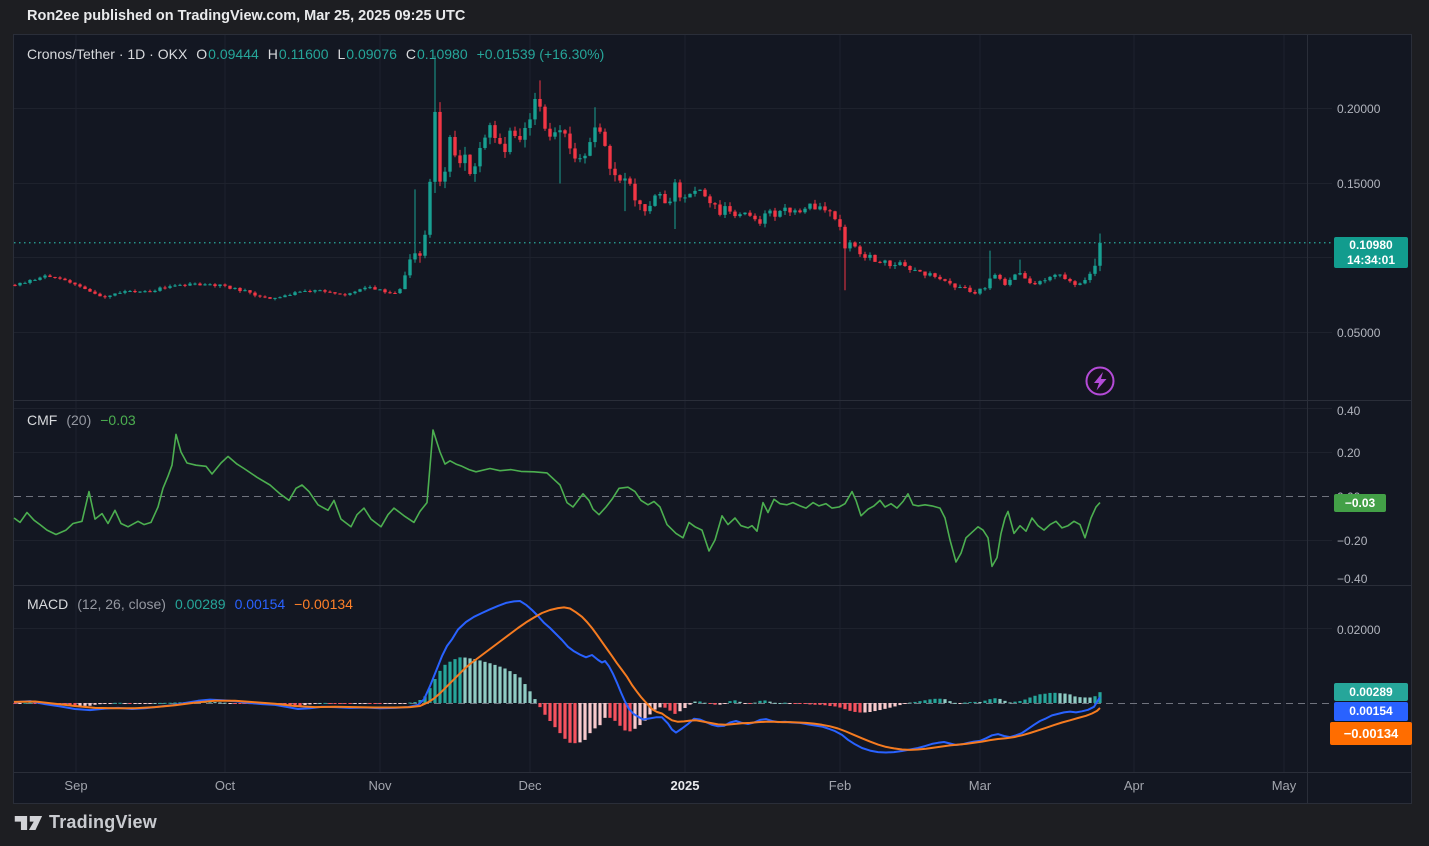 This screenshot has height=846, width=1429. I want to click on cmf-title: CMF, so click(42, 420).